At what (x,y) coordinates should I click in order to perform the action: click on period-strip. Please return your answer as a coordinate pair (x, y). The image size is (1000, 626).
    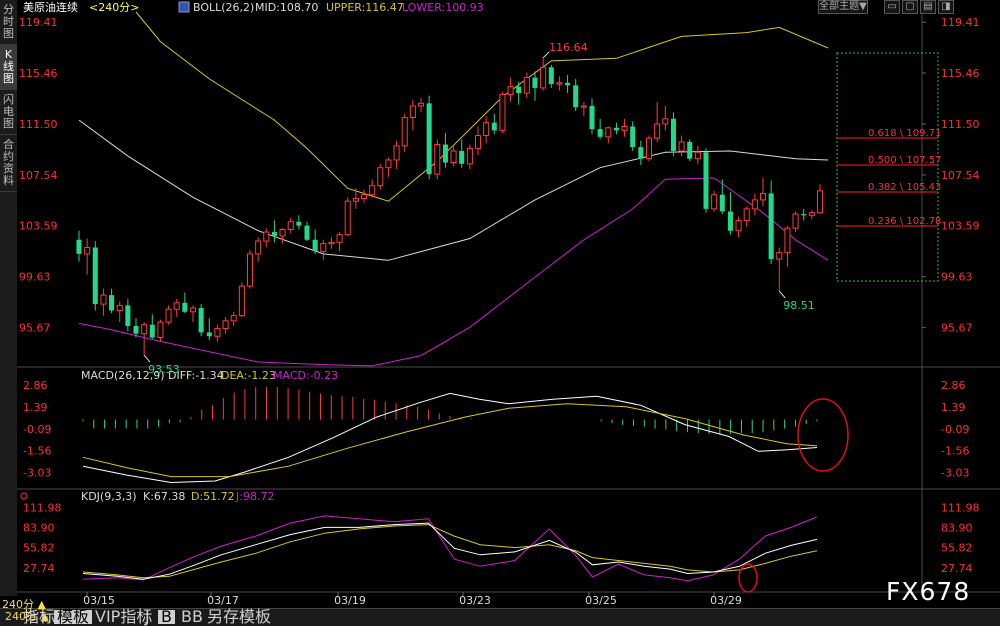
    Looking at the image, I should click on (35, 602).